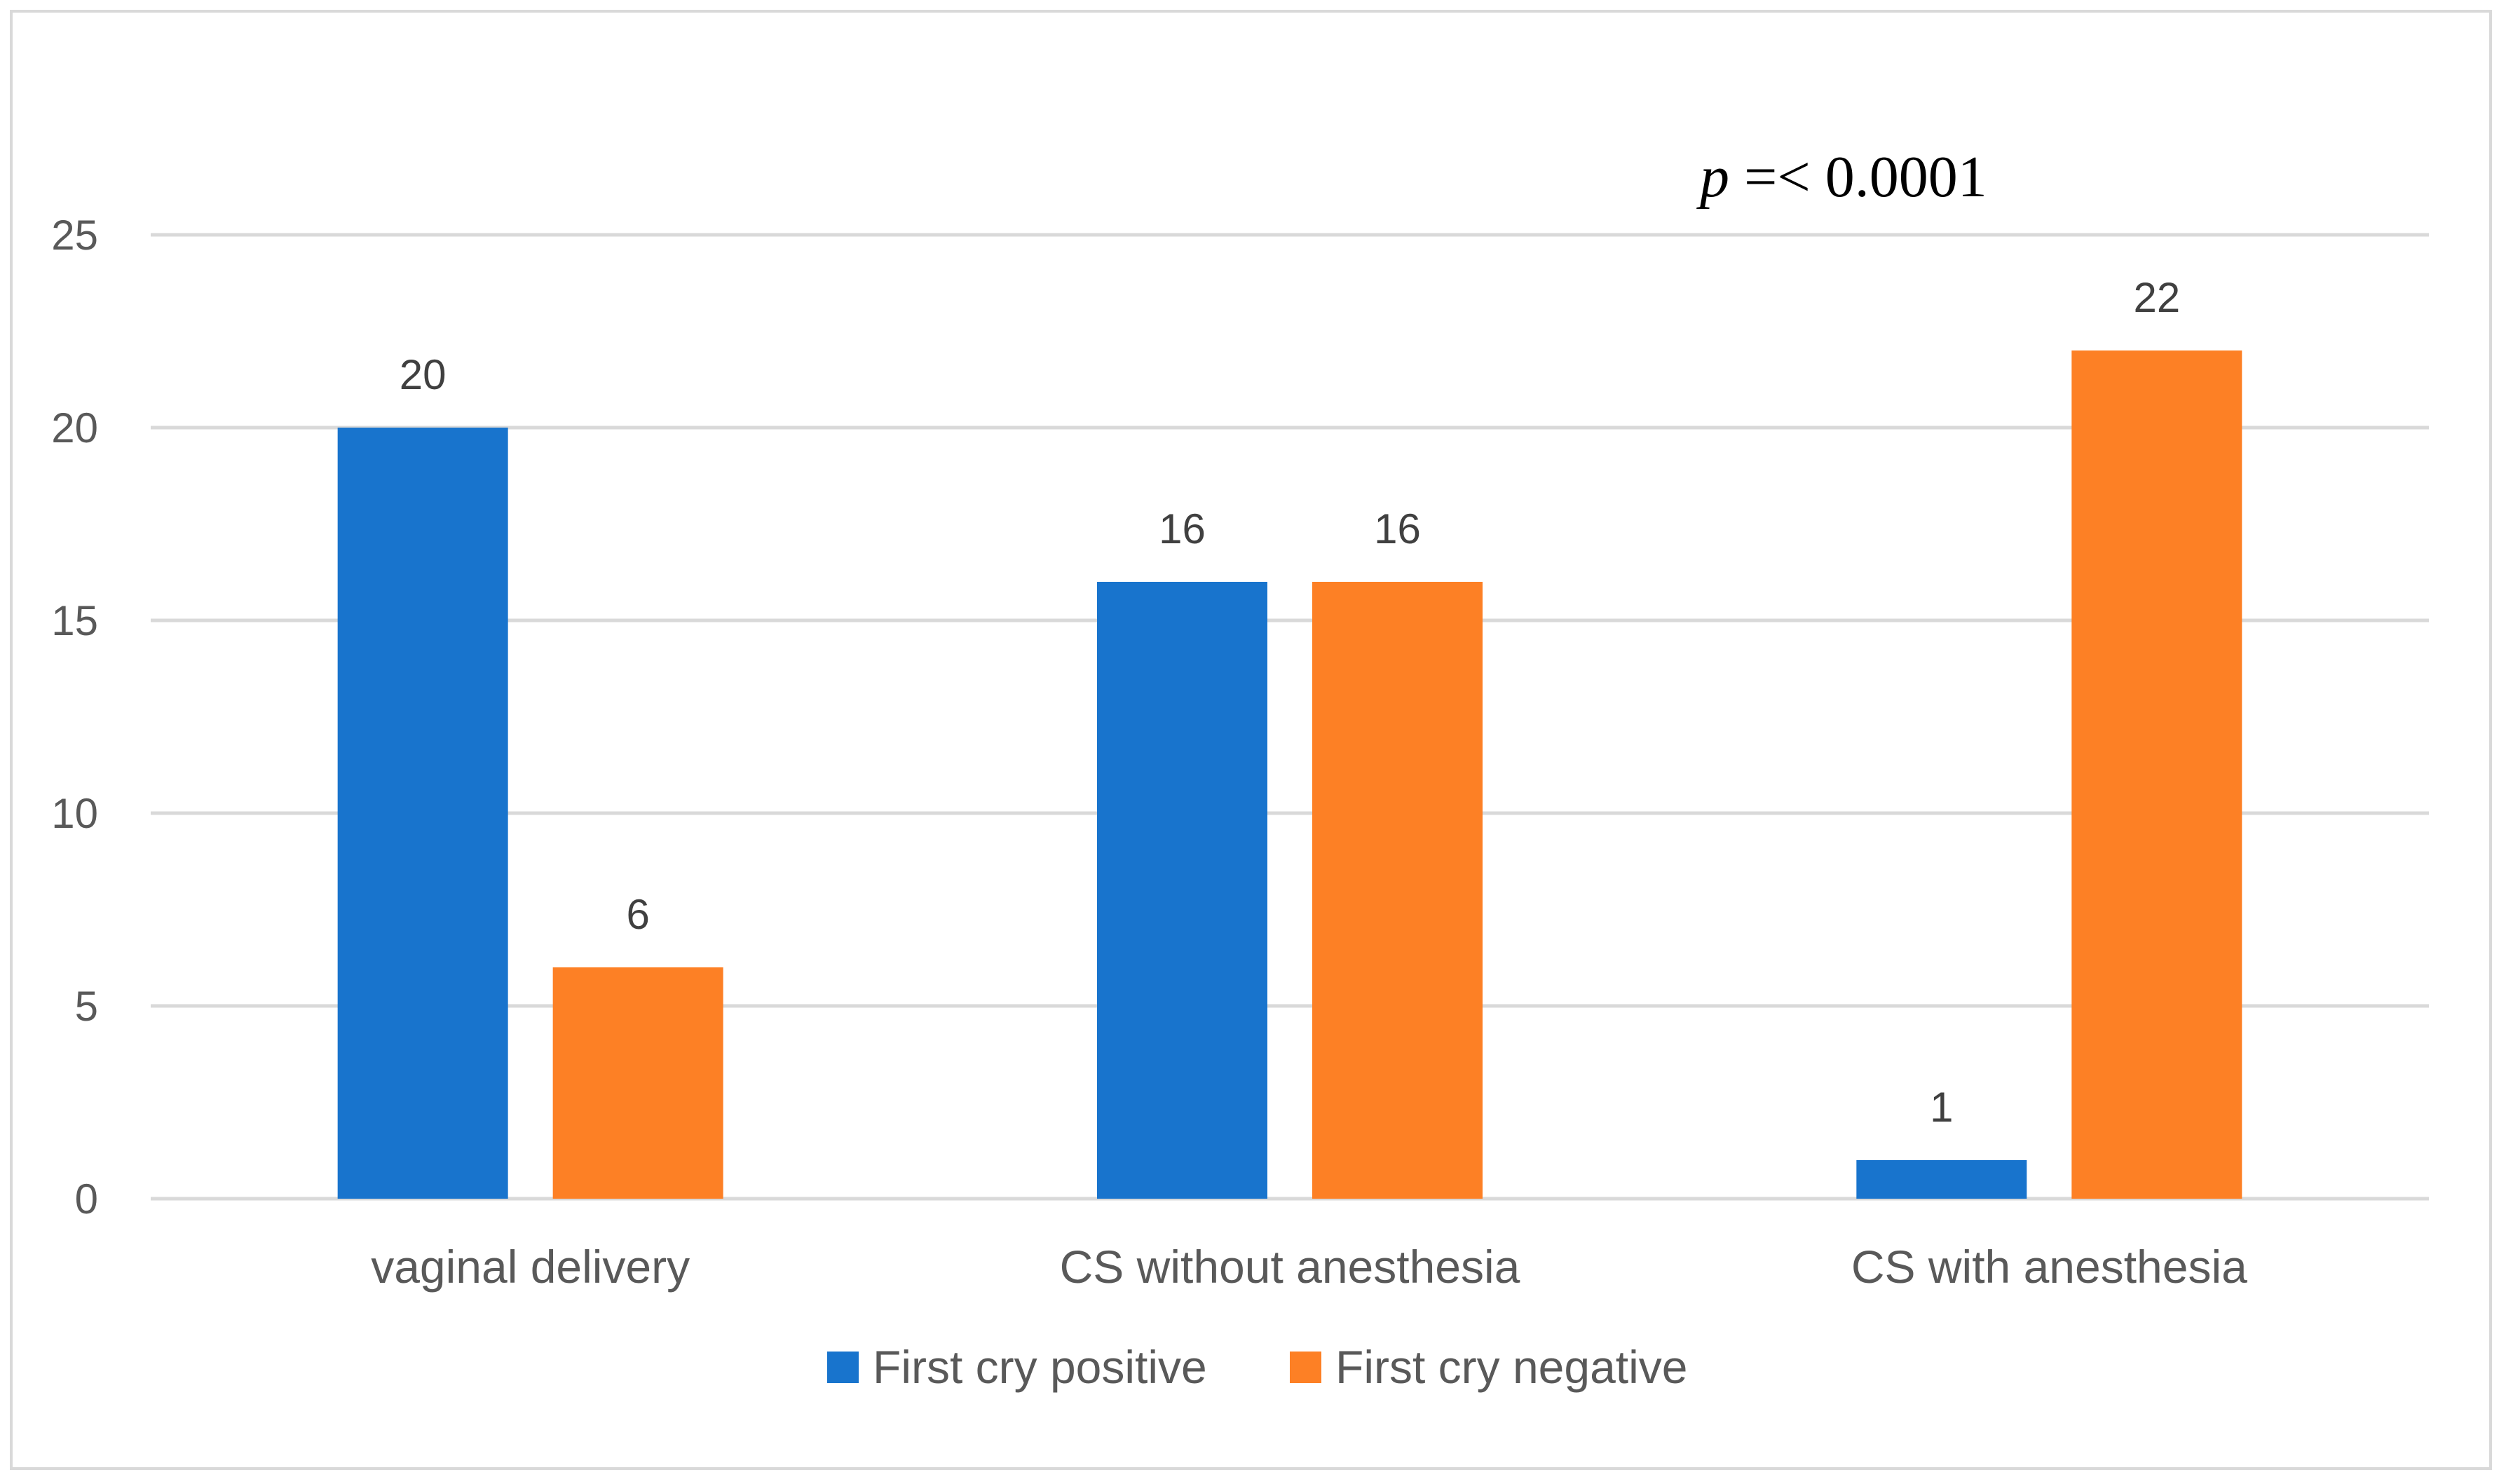 This screenshot has height=1484, width=2506. What do you see at coordinates (1040, 1367) in the screenshot?
I see `legend-label: First cry positive` at bounding box center [1040, 1367].